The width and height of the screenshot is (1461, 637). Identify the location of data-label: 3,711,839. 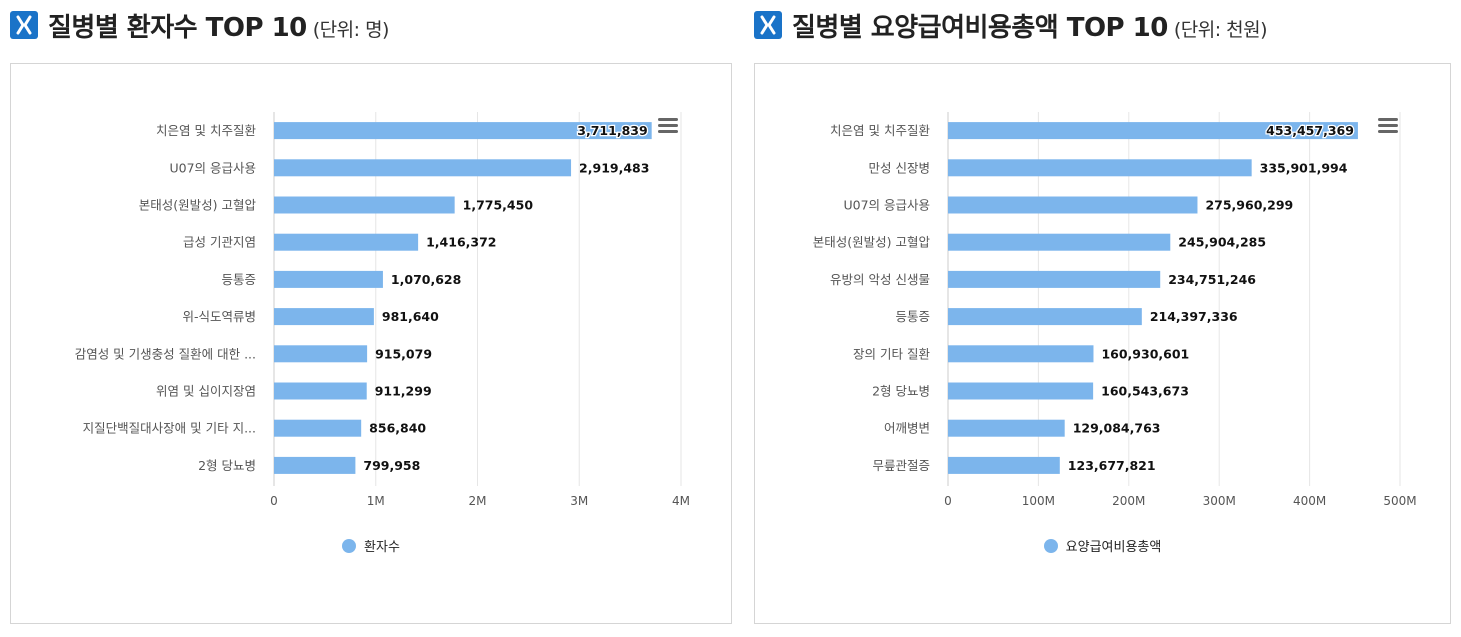
(612, 130).